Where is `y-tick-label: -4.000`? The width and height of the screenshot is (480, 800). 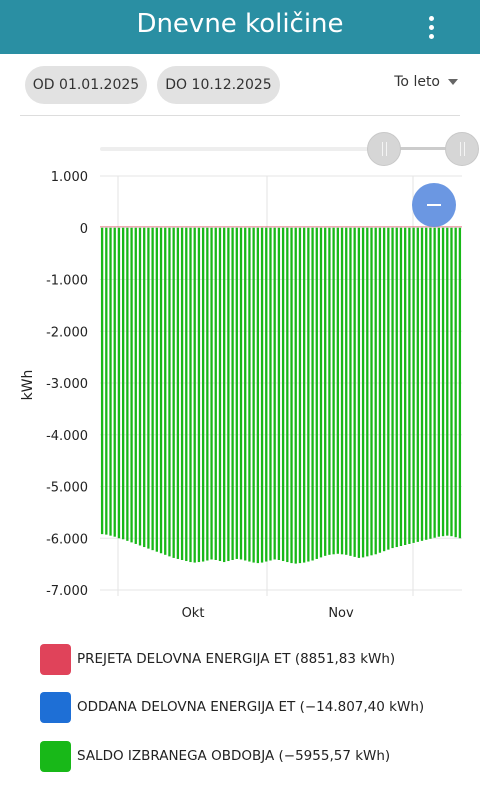
y-tick-label: -4.000 is located at coordinates (67, 436).